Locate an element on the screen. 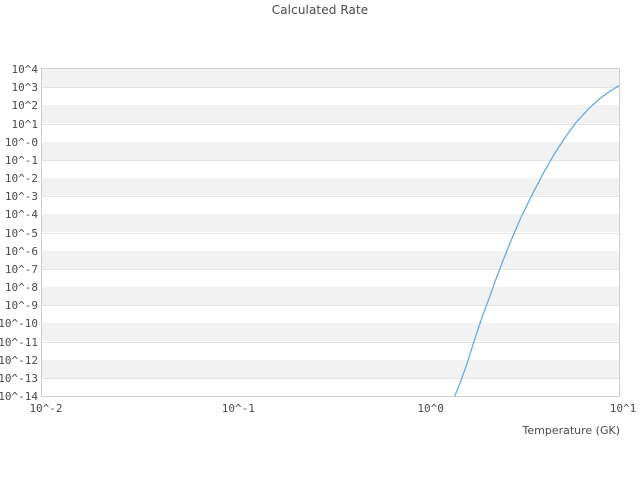 The width and height of the screenshot is (640, 480). y-tick-label: 10^-3 is located at coordinates (21, 197).